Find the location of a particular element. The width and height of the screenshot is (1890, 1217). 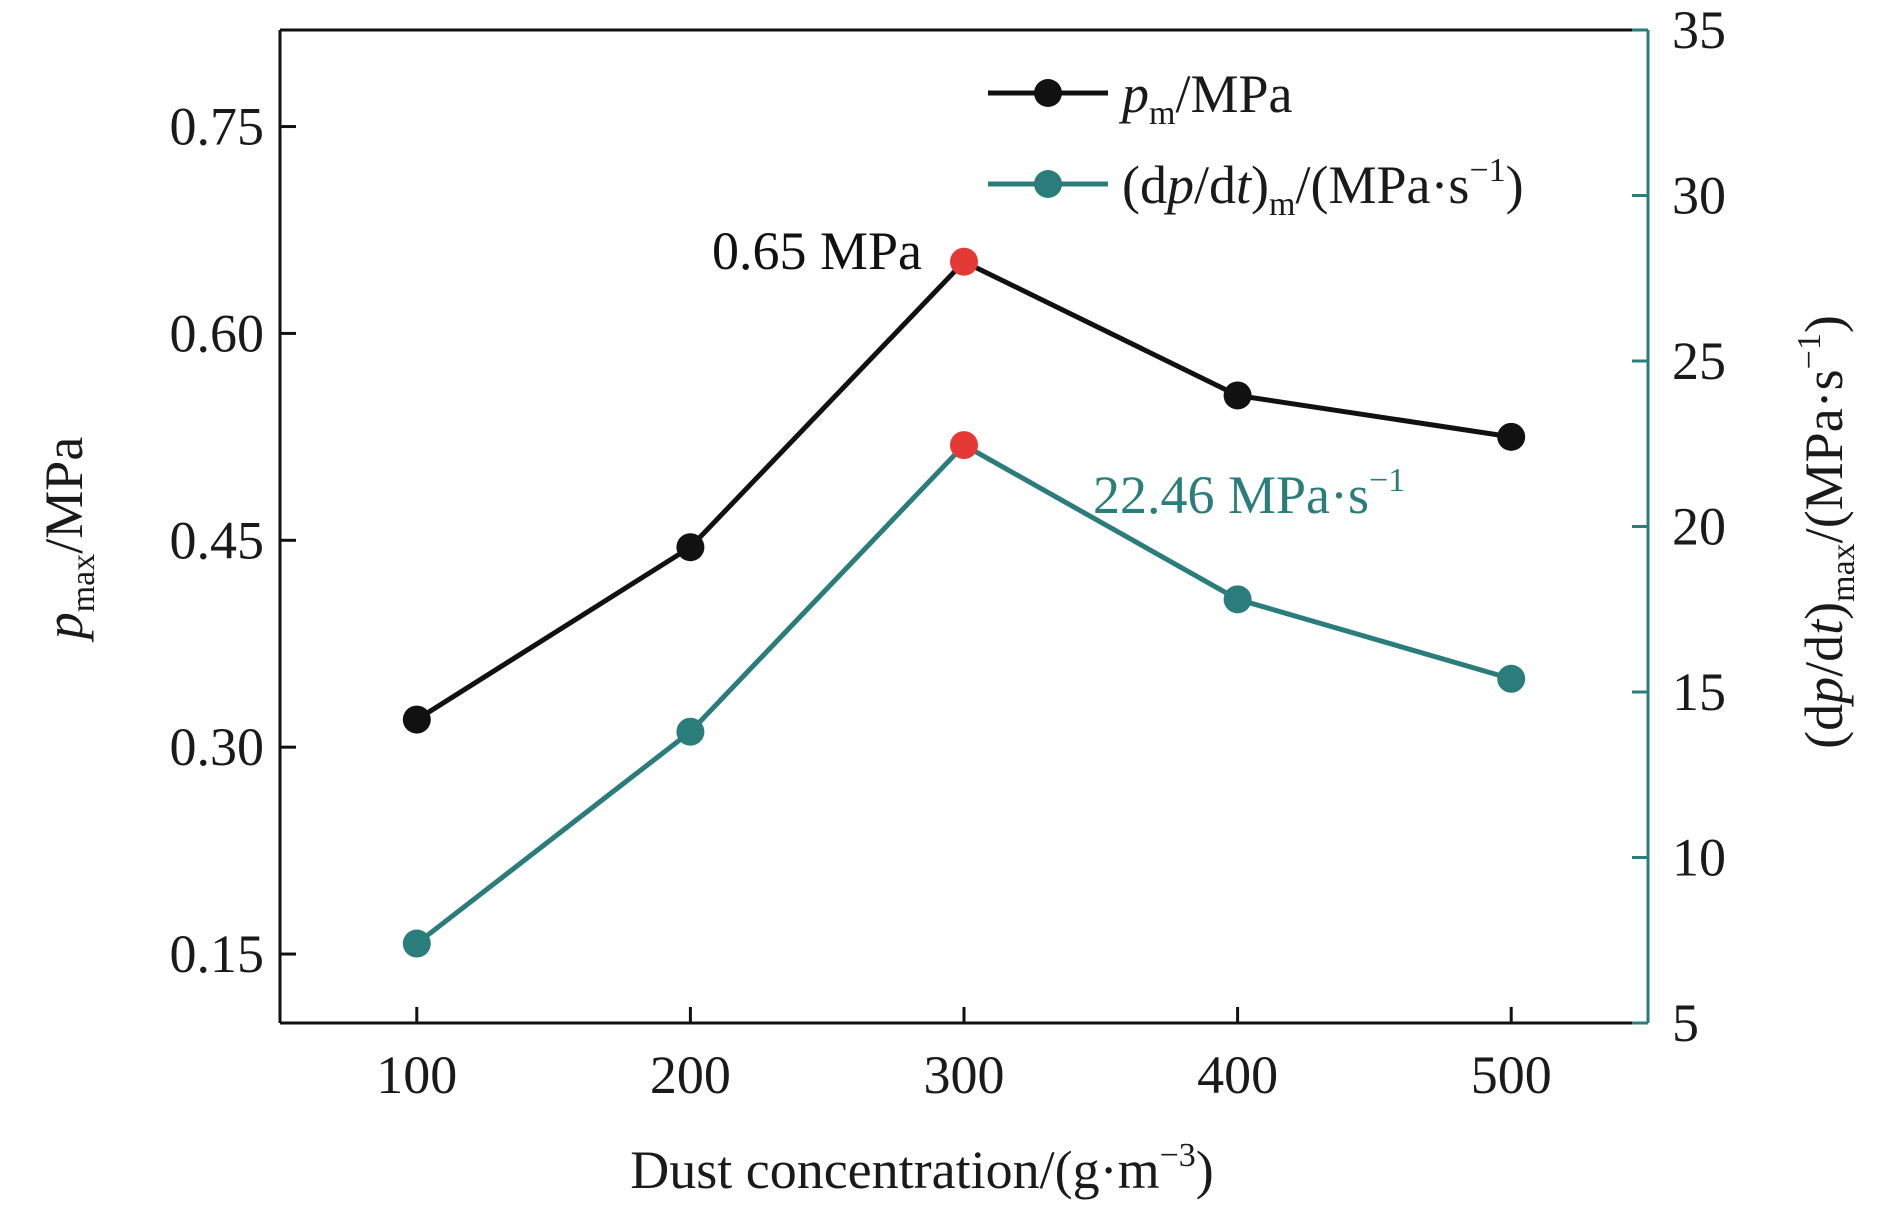

legend-label-dpdt-mid: /d is located at coordinates (1215, 185).